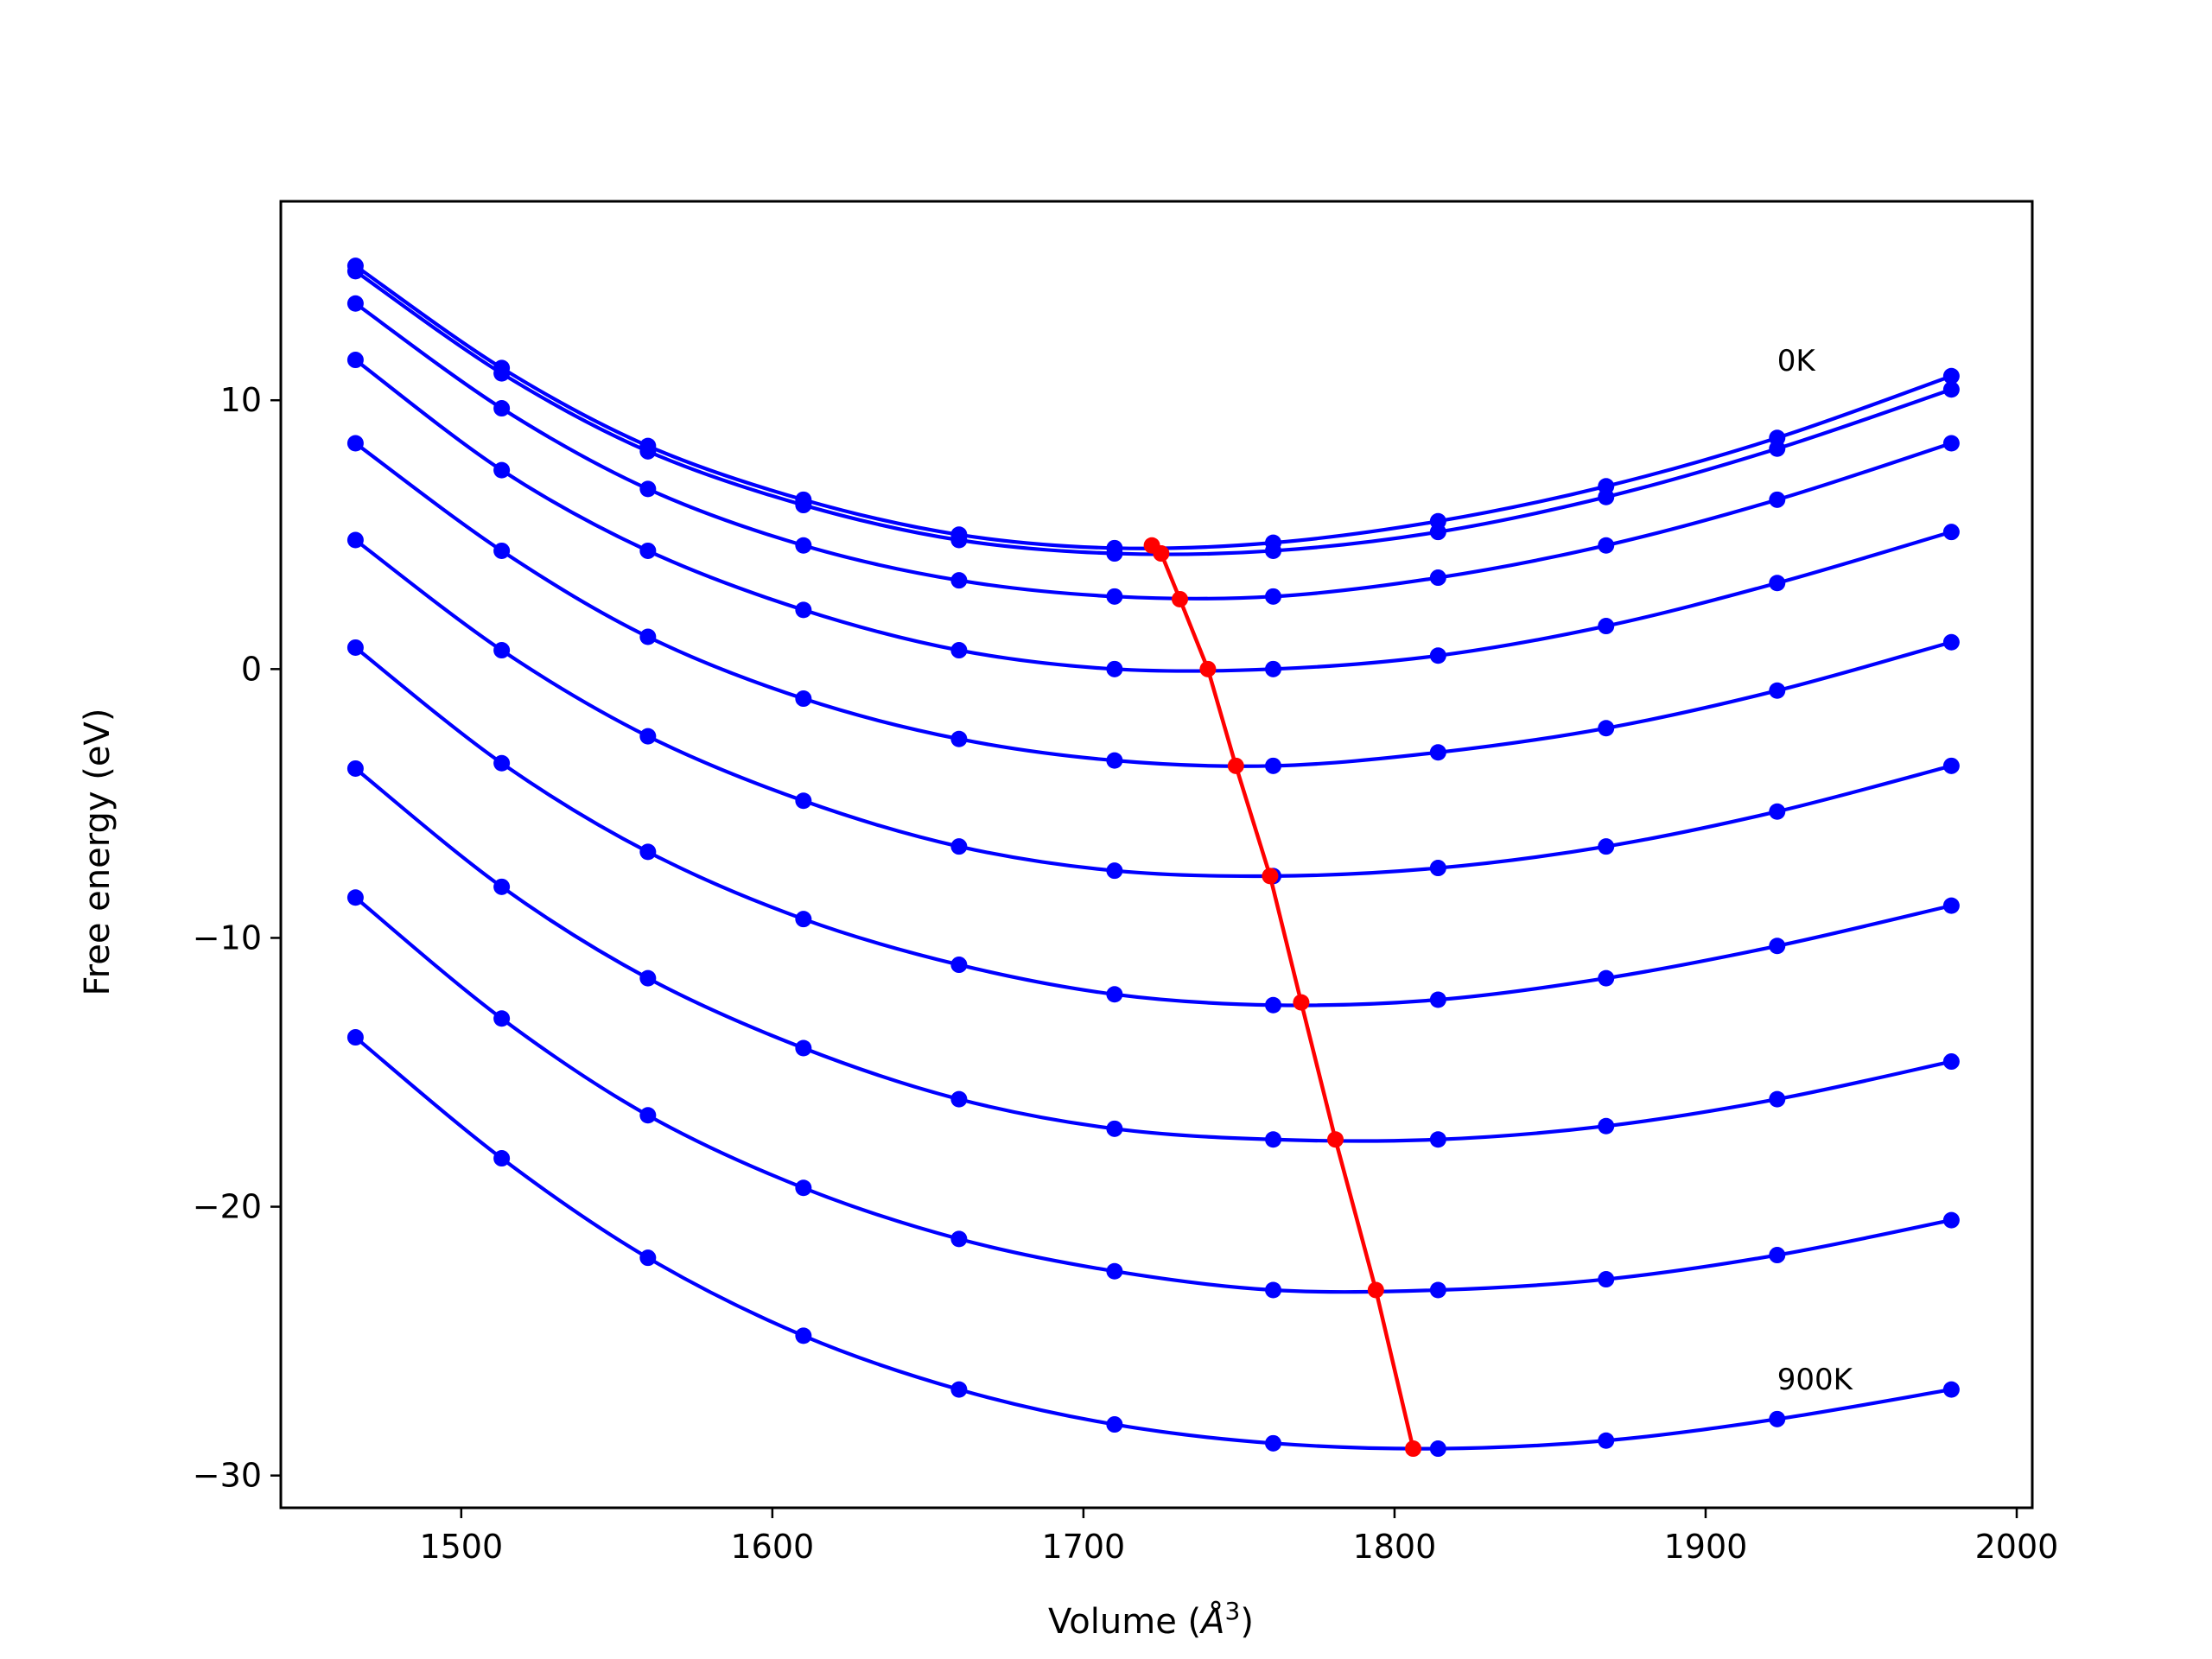 The image size is (2212, 1659). I want to click on minimum-path-layer, so click(1282, 998).